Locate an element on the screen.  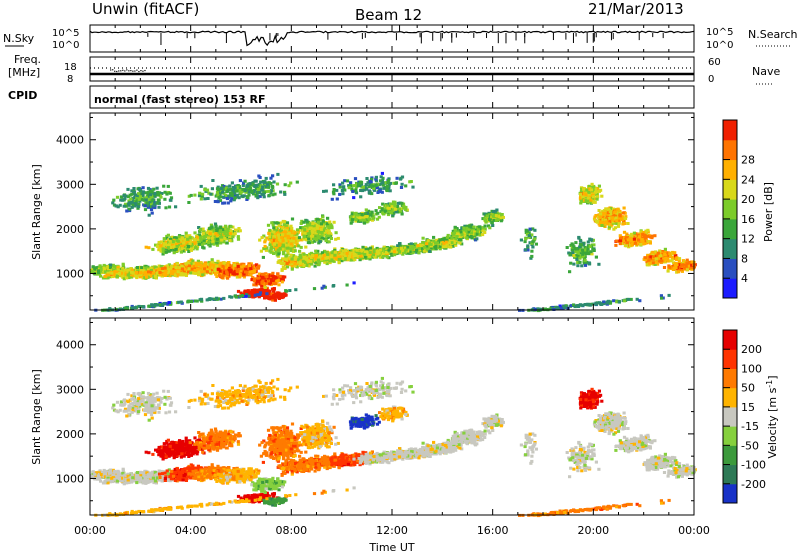
freq-tick-top: 18 is located at coordinates (70, 67).